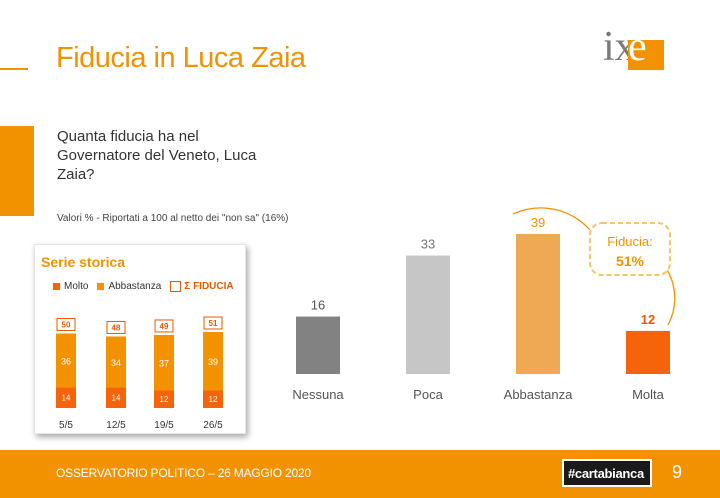 This screenshot has width=720, height=498. I want to click on brand-label: #cartabianca, so click(606, 473).